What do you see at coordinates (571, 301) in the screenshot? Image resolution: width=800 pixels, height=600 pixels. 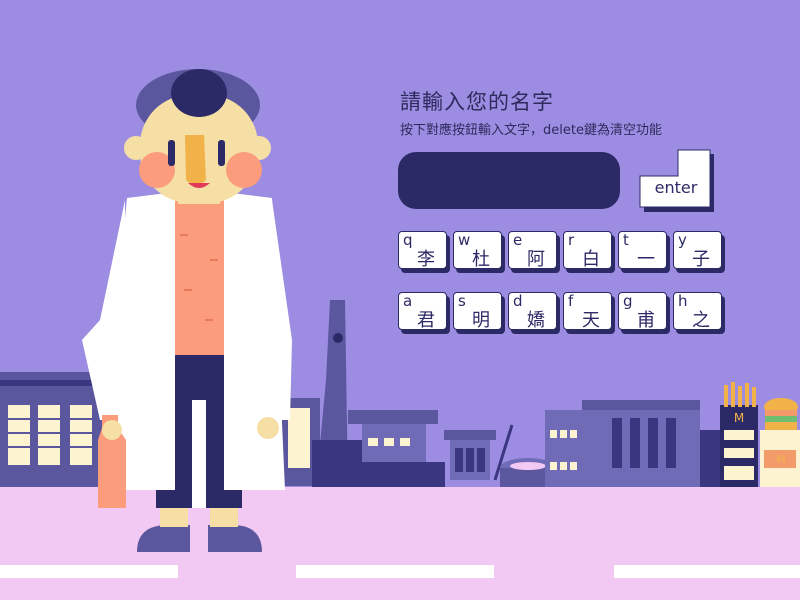 I see `key-letter: f` at bounding box center [571, 301].